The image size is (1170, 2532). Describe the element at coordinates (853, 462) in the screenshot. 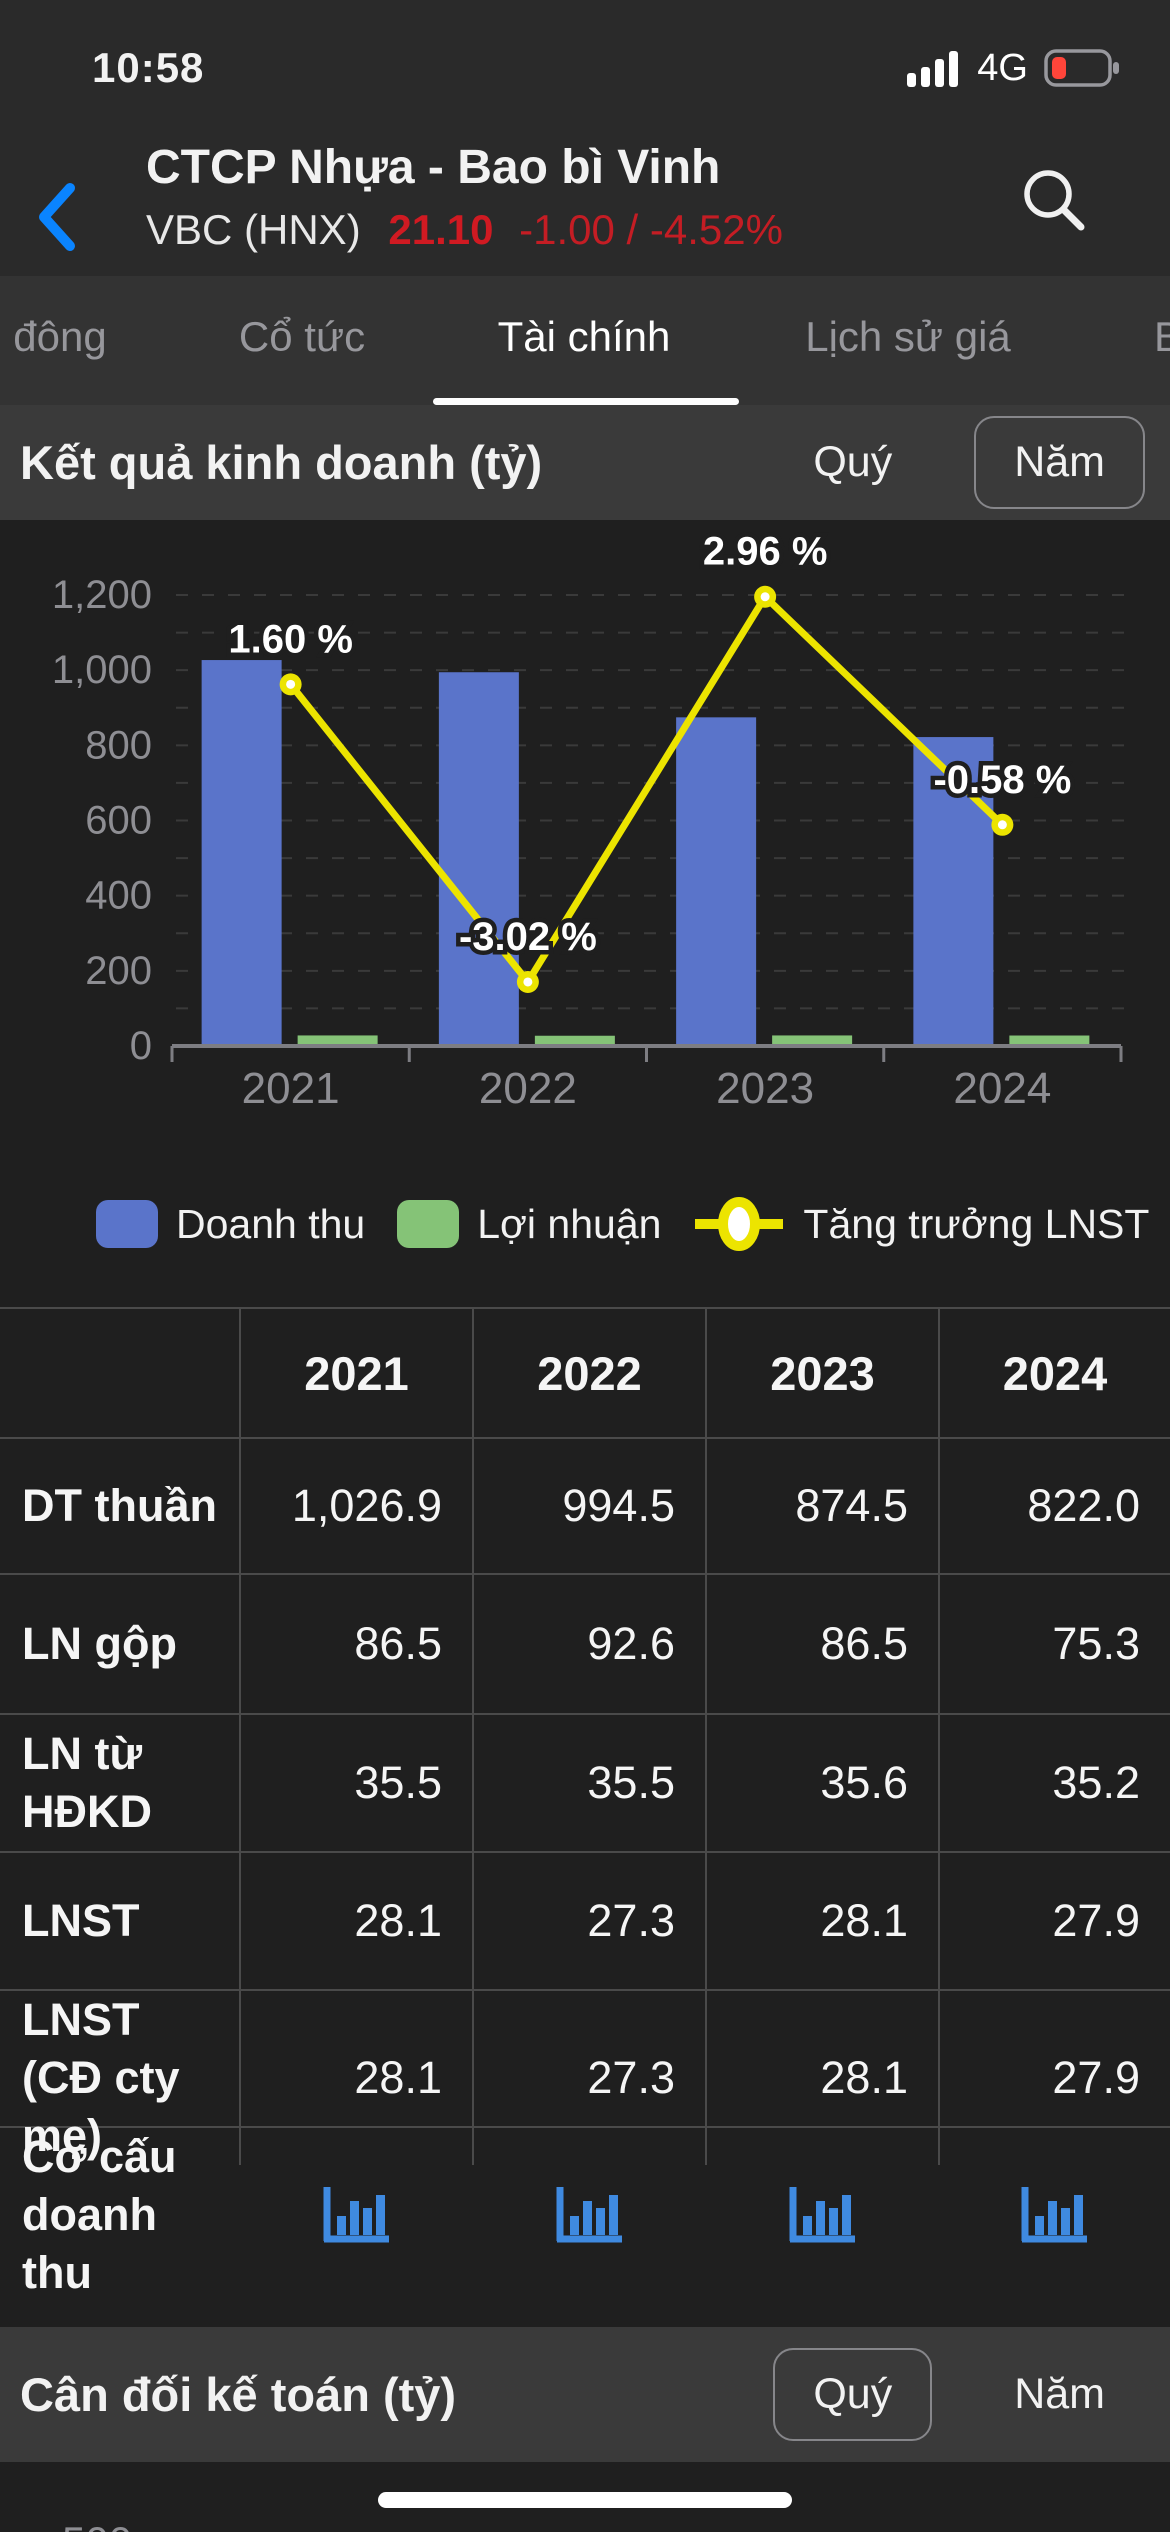

I see `income-quarter-button: Quý` at that location.